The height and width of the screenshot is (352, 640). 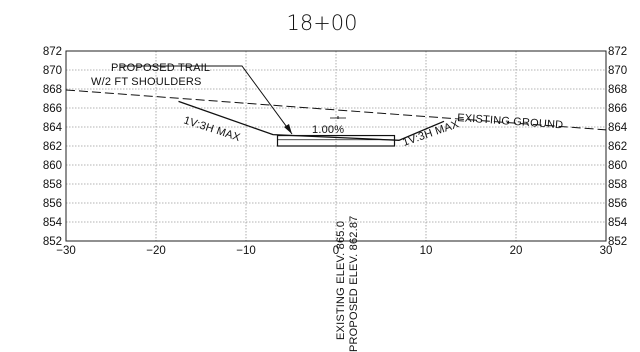 I want to click on y-tick-label-right: 862, so click(x=617, y=147).